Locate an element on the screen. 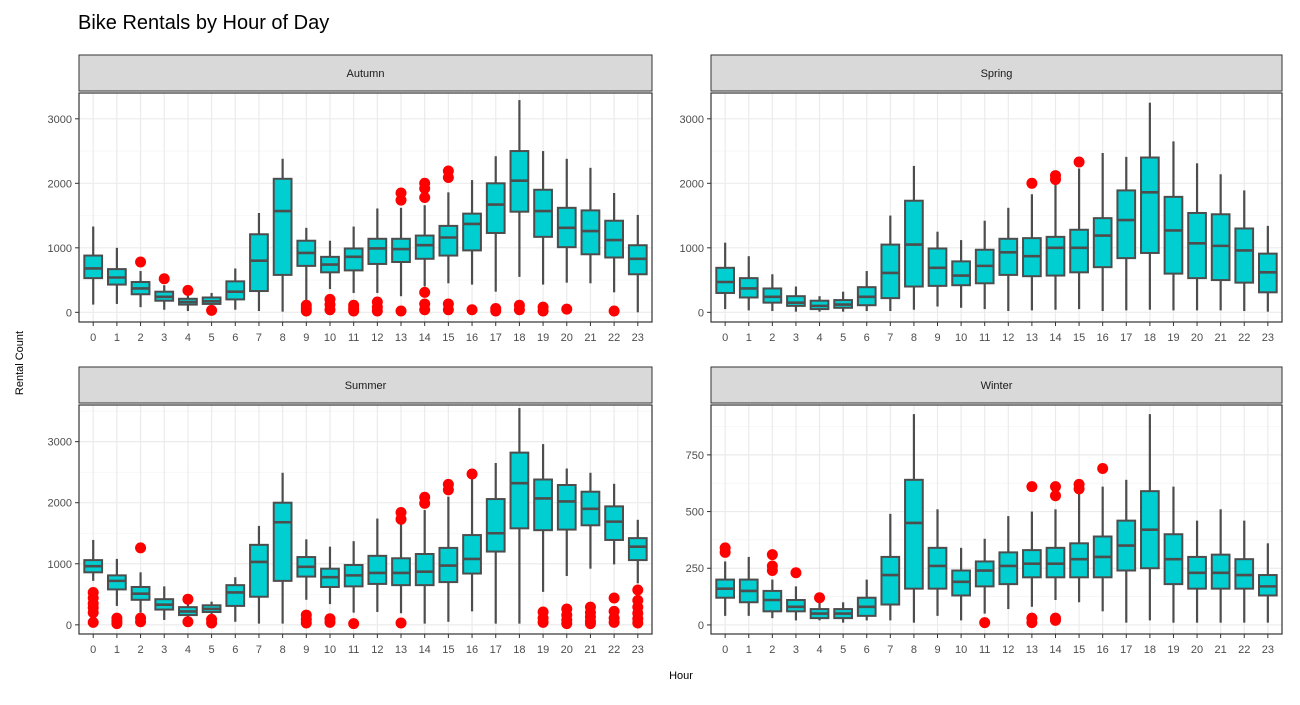  x-tick-label: 3 is located at coordinates (796, 650).